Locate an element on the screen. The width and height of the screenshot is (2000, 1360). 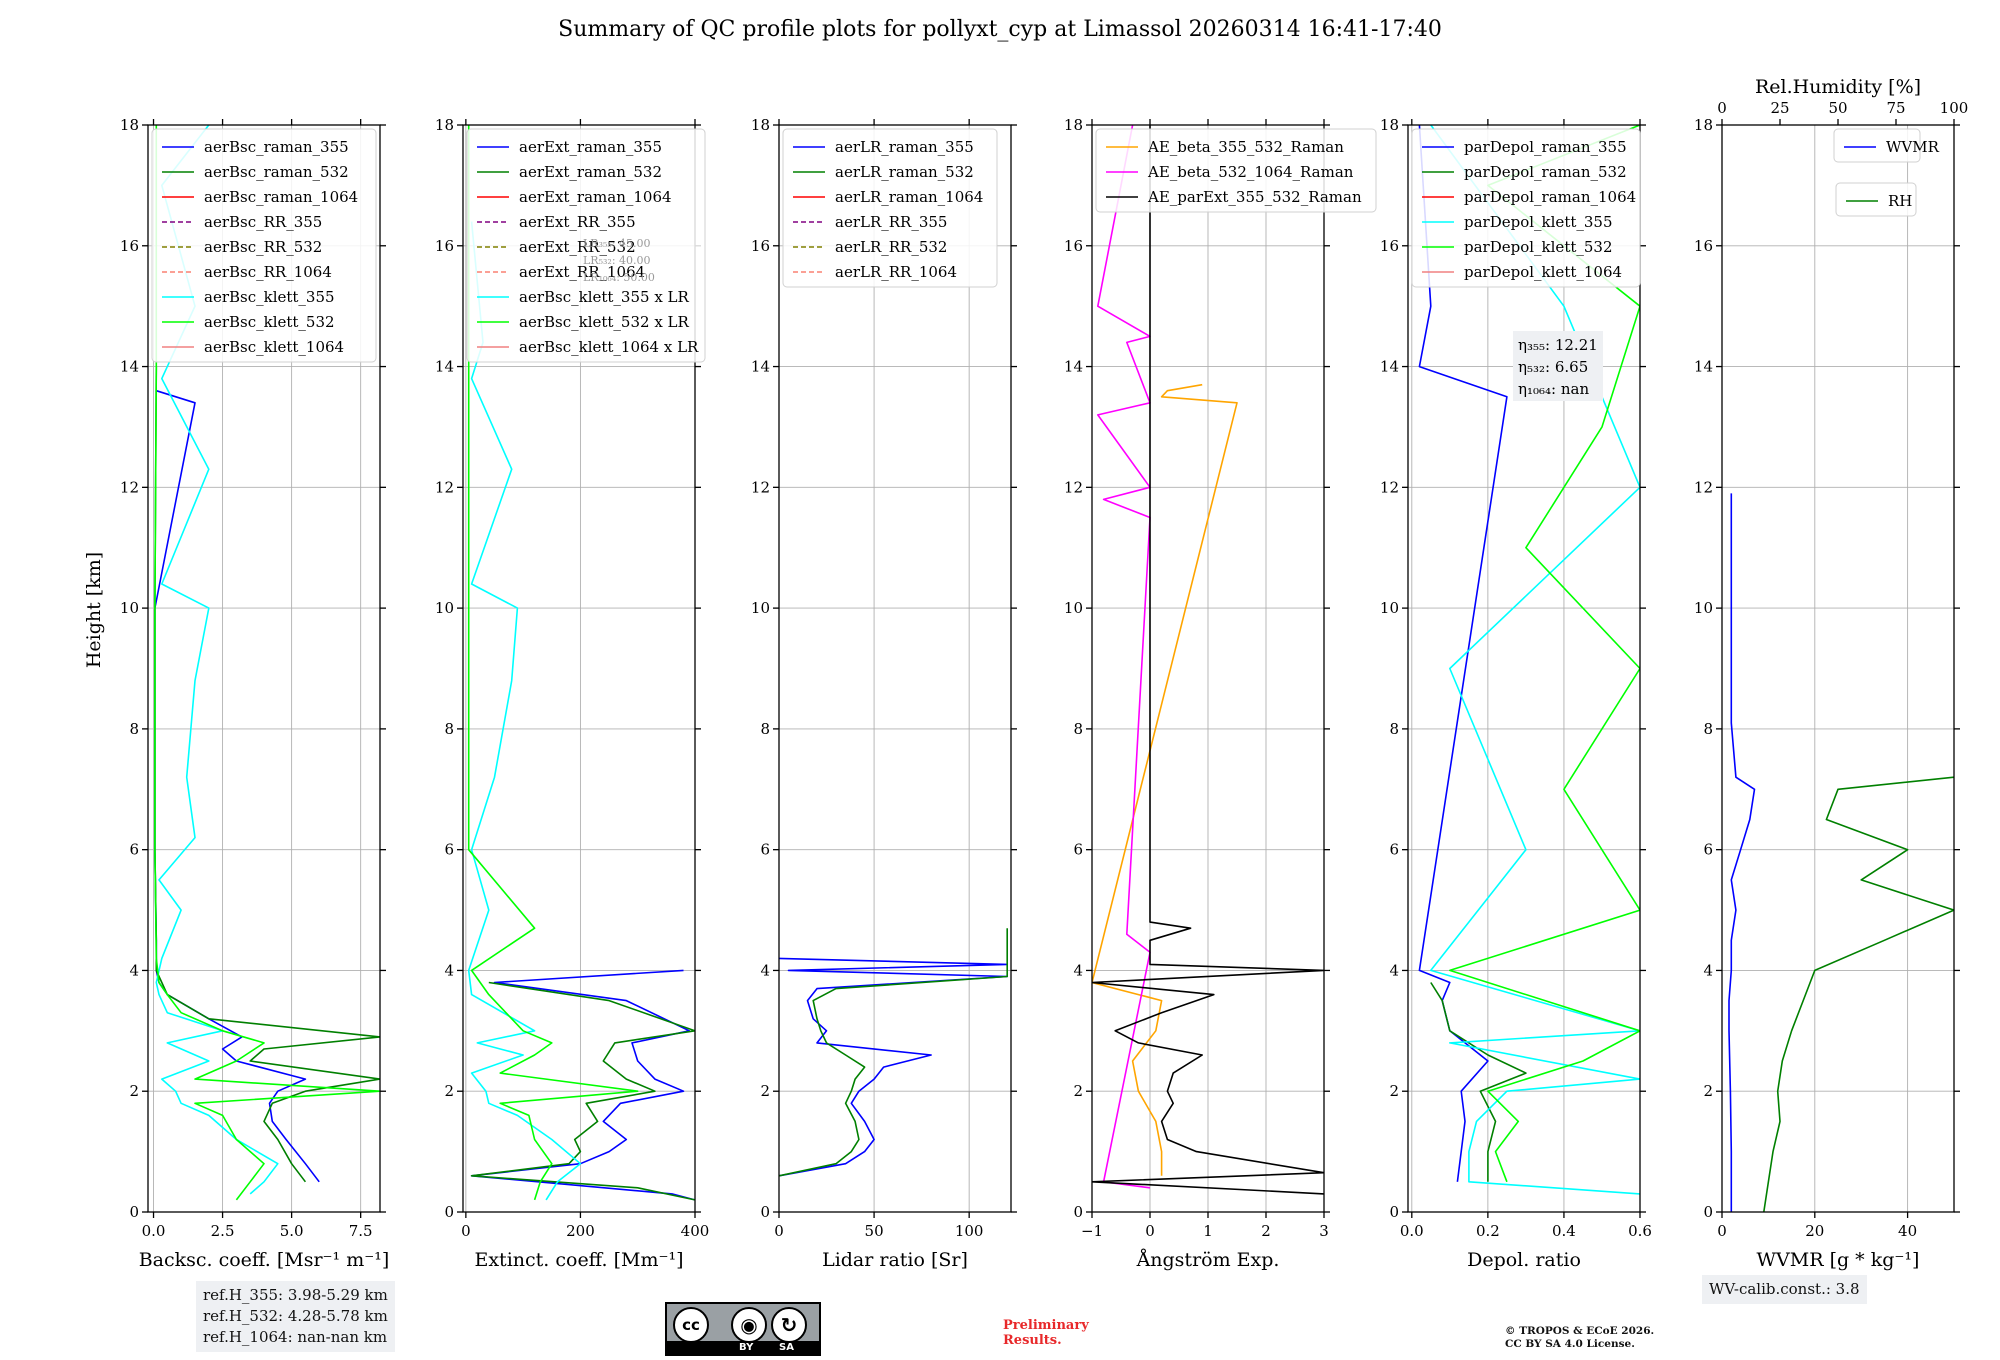
x-tick-label: −1 is located at coordinates (1092, 1231).